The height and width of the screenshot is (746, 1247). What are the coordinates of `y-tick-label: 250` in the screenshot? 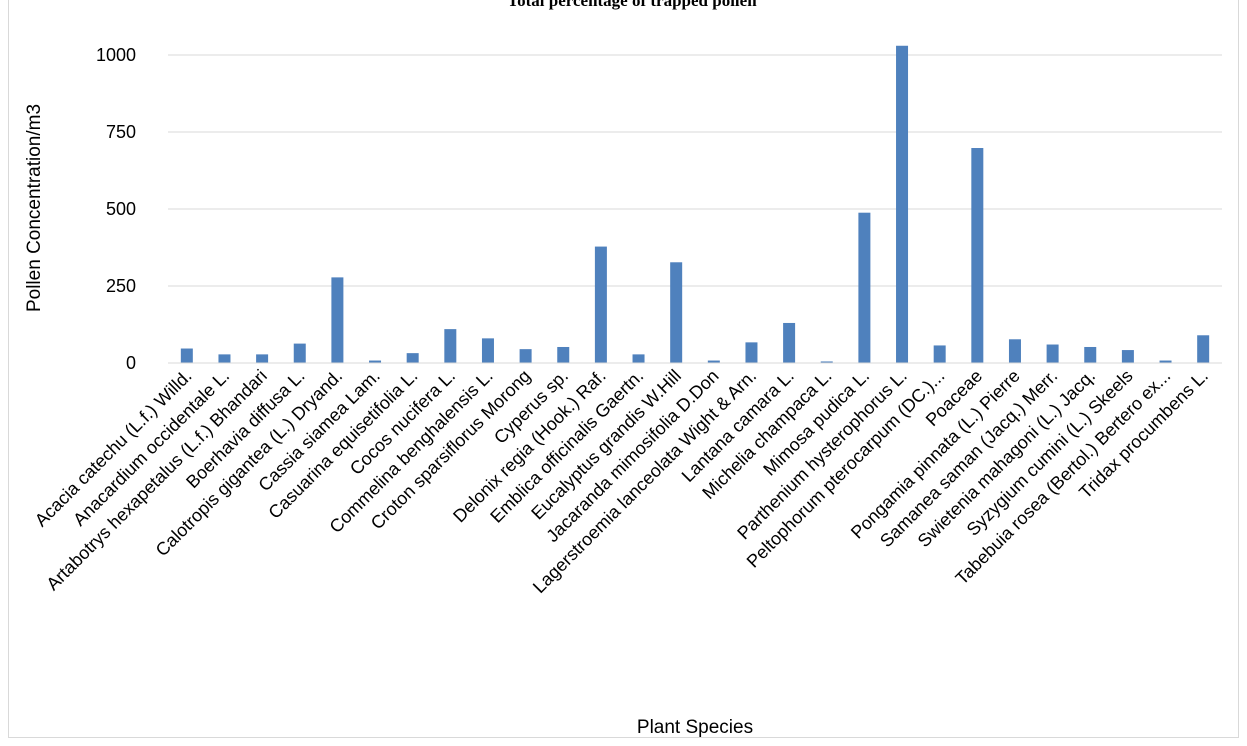 It's located at (121, 286).